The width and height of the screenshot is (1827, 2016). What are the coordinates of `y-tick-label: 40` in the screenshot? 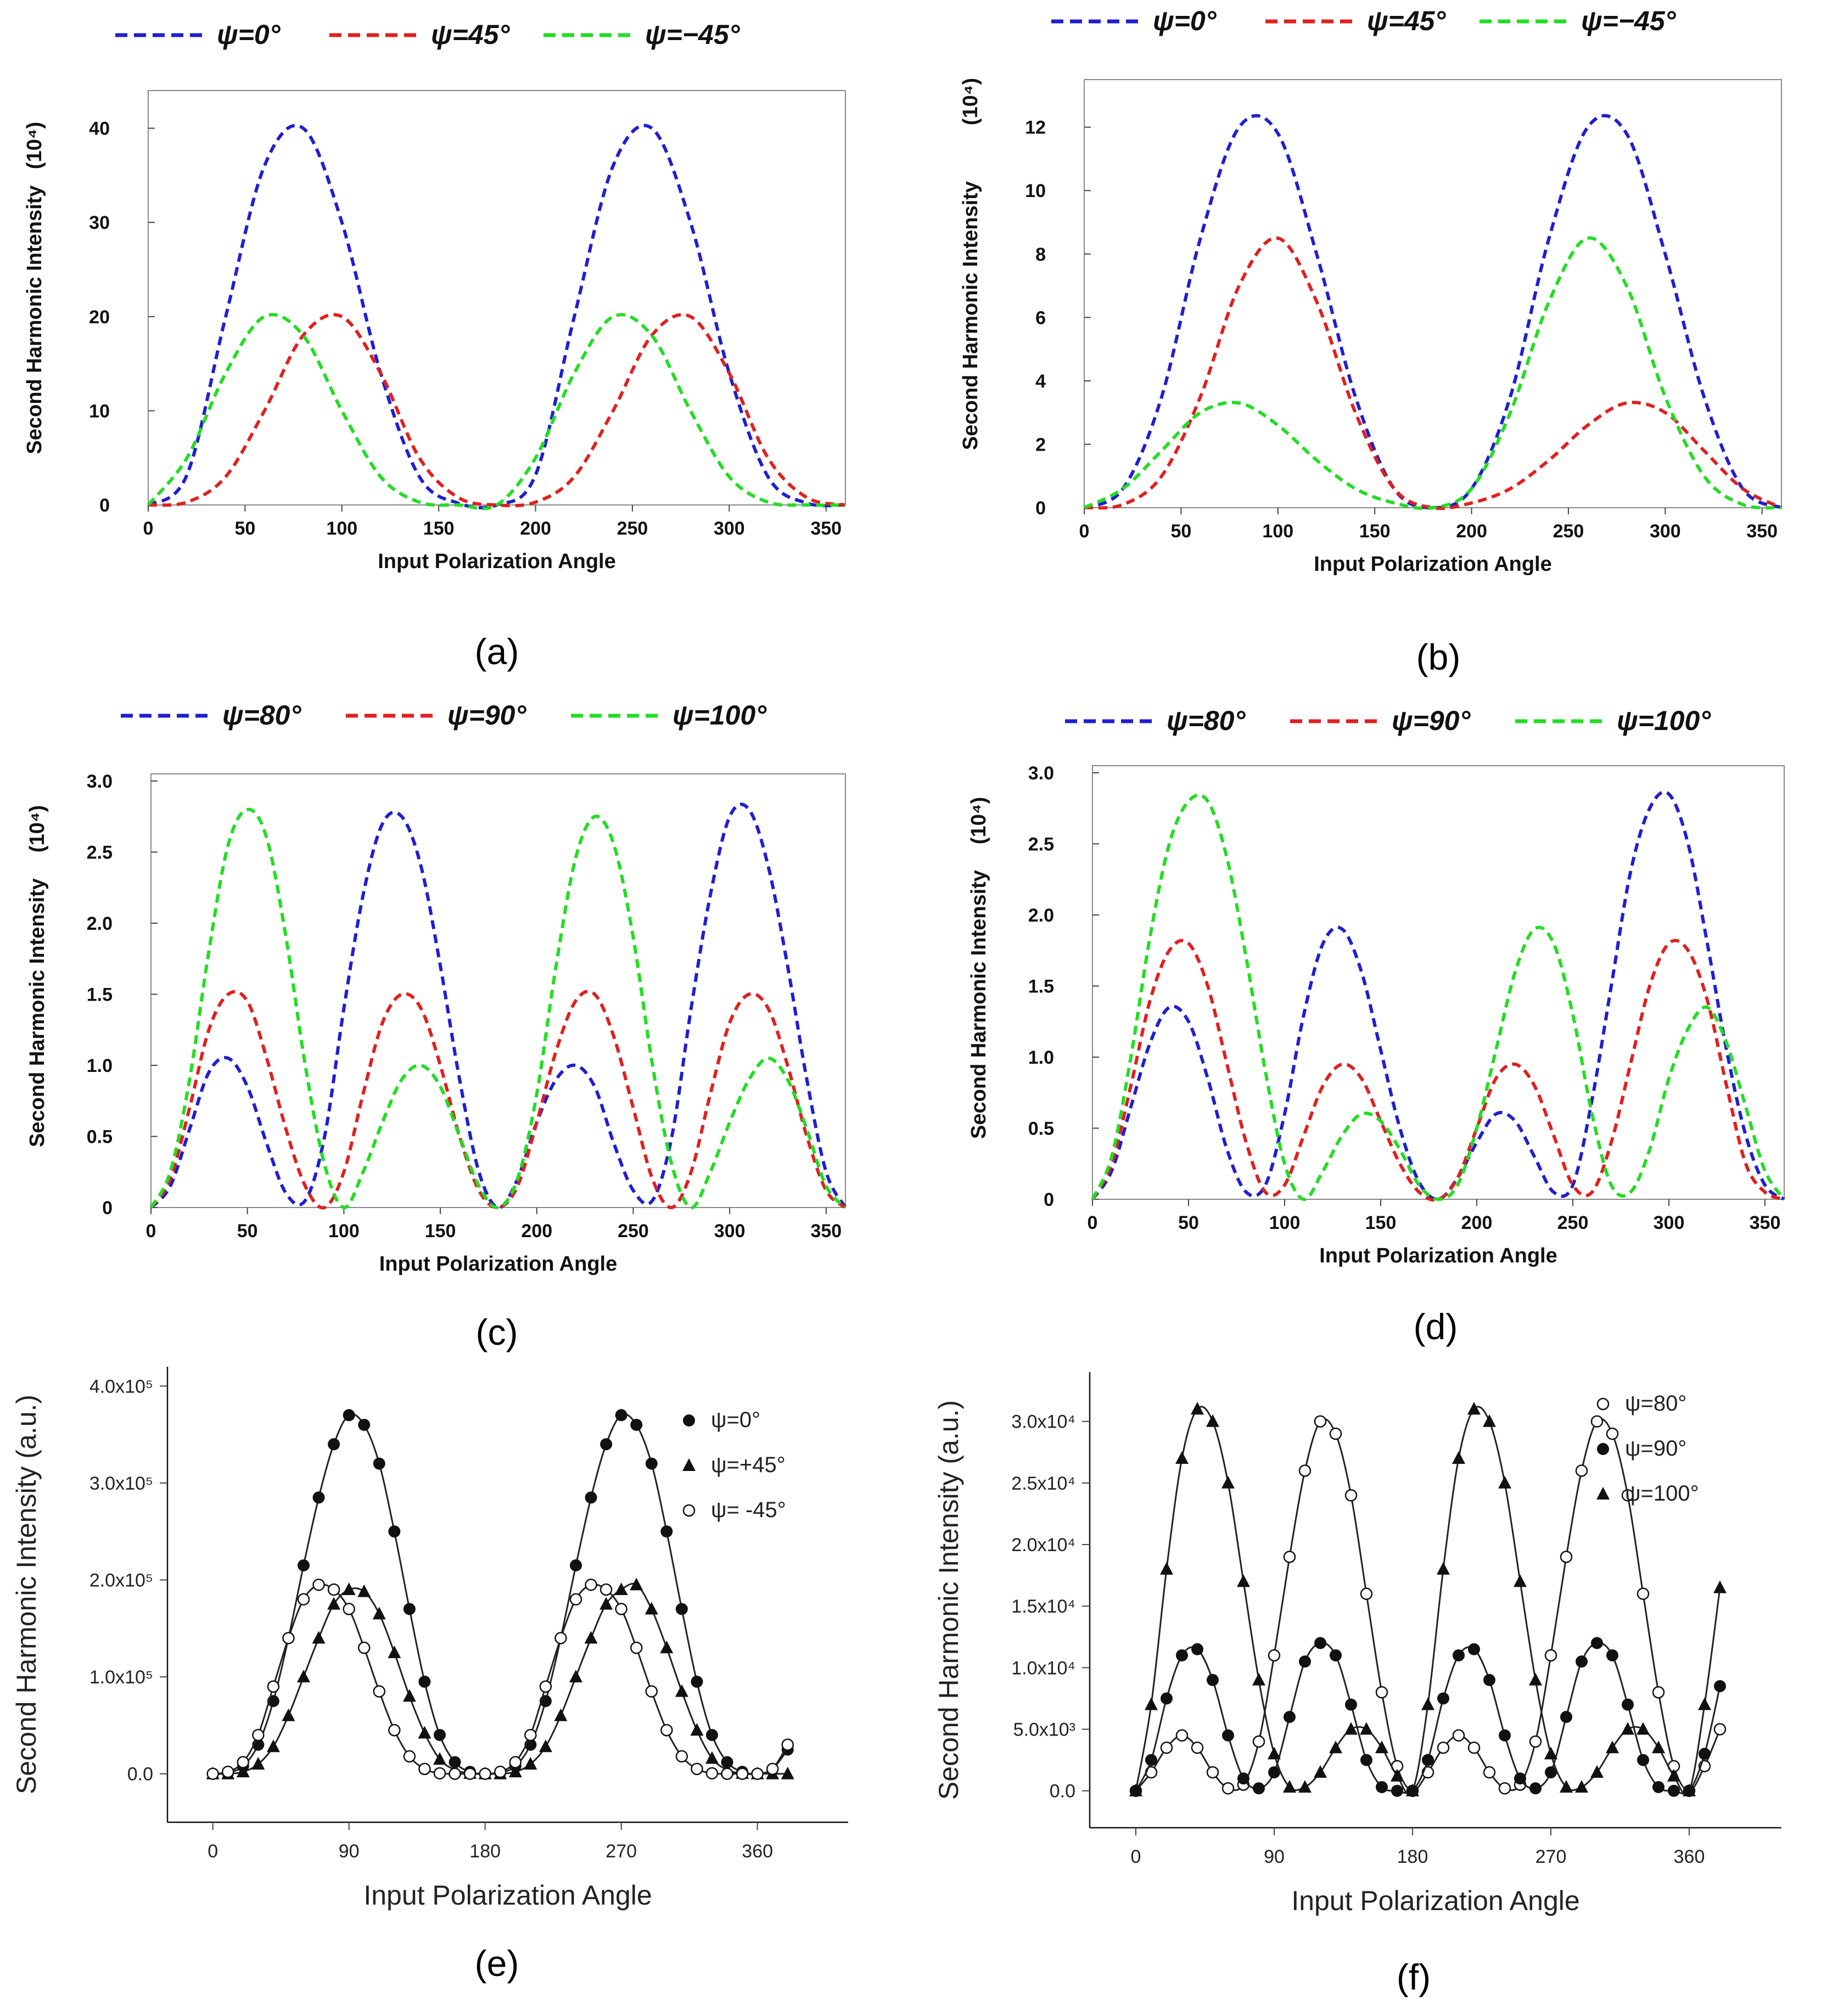 It's located at (99, 129).